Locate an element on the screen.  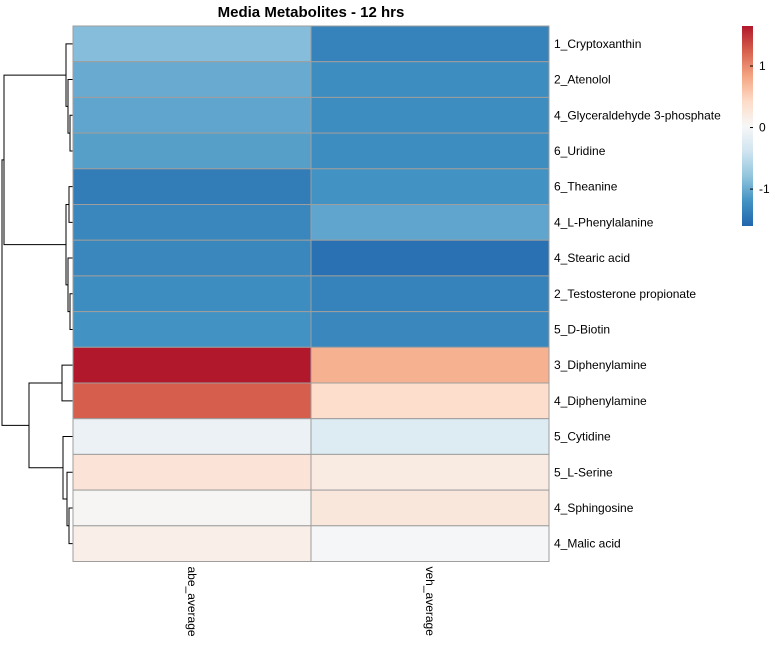
row-label: 3_Diphenylamine is located at coordinates (600, 365).